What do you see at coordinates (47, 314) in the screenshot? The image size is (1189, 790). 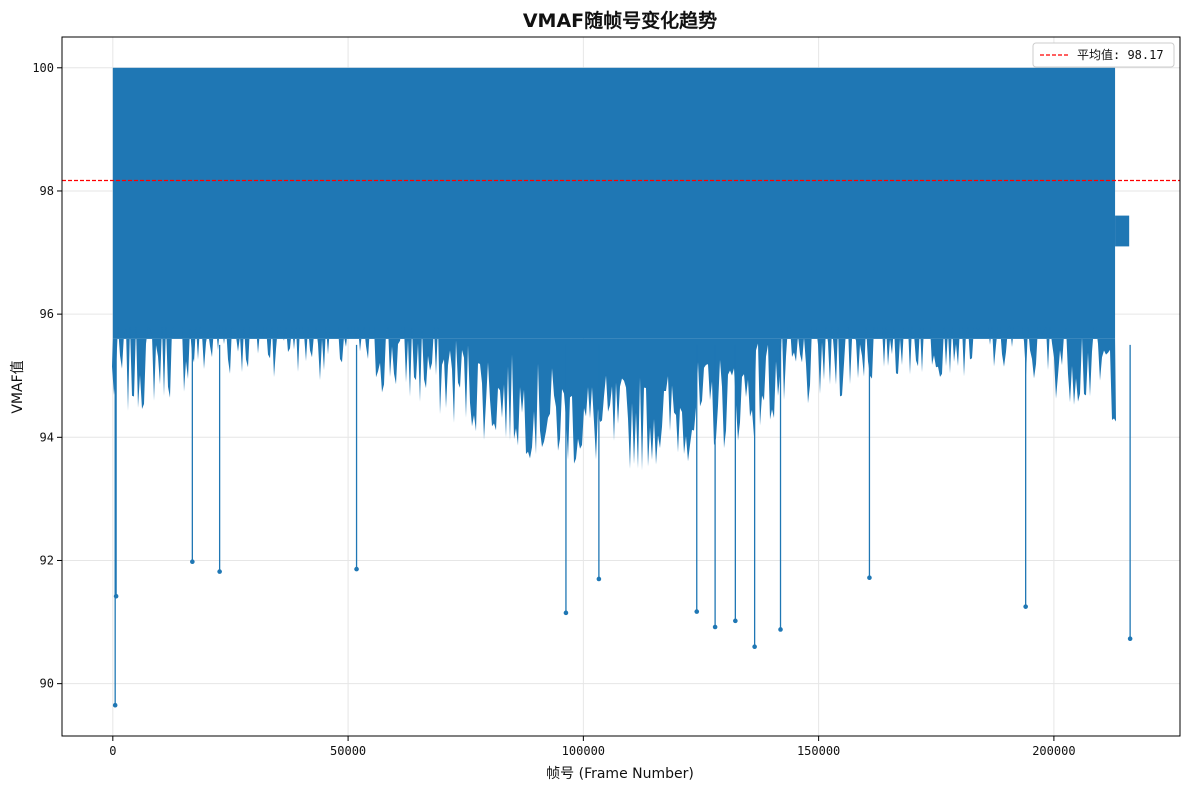 I see `y-tick-label: 96` at bounding box center [47, 314].